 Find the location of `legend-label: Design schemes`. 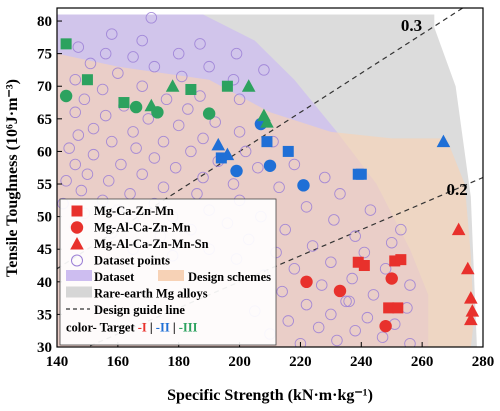

legend-label: Design schemes is located at coordinates (229, 277).